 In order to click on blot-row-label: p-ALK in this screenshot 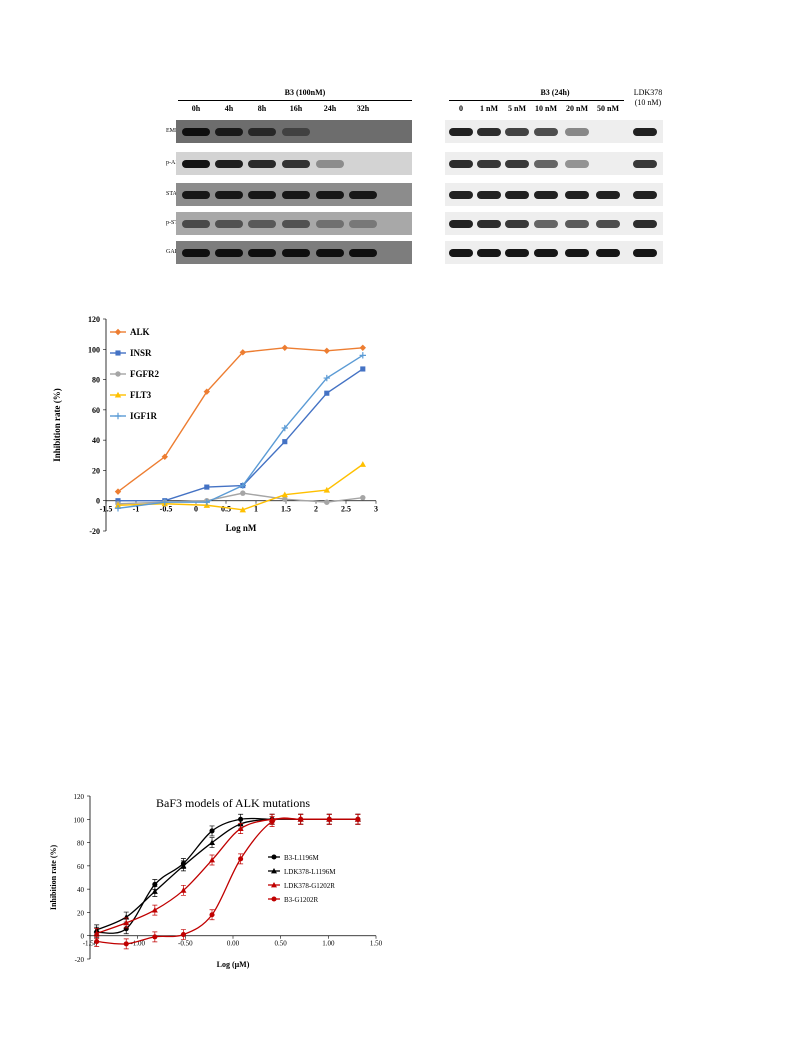, I will do `click(175, 163)`.